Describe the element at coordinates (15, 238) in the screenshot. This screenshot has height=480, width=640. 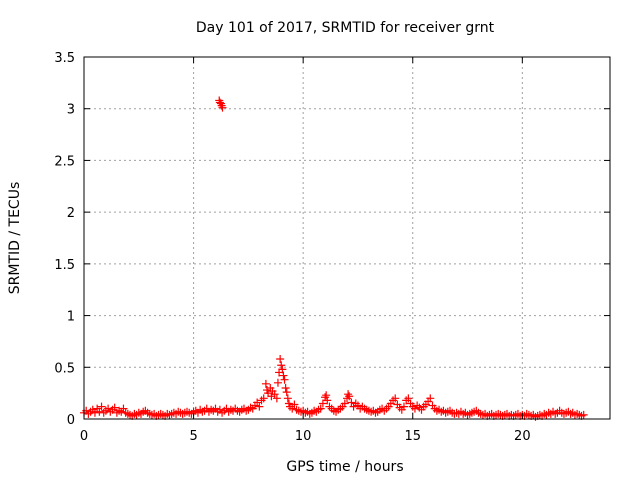
I see `y-axis-label: SRMTID / TECUs` at that location.